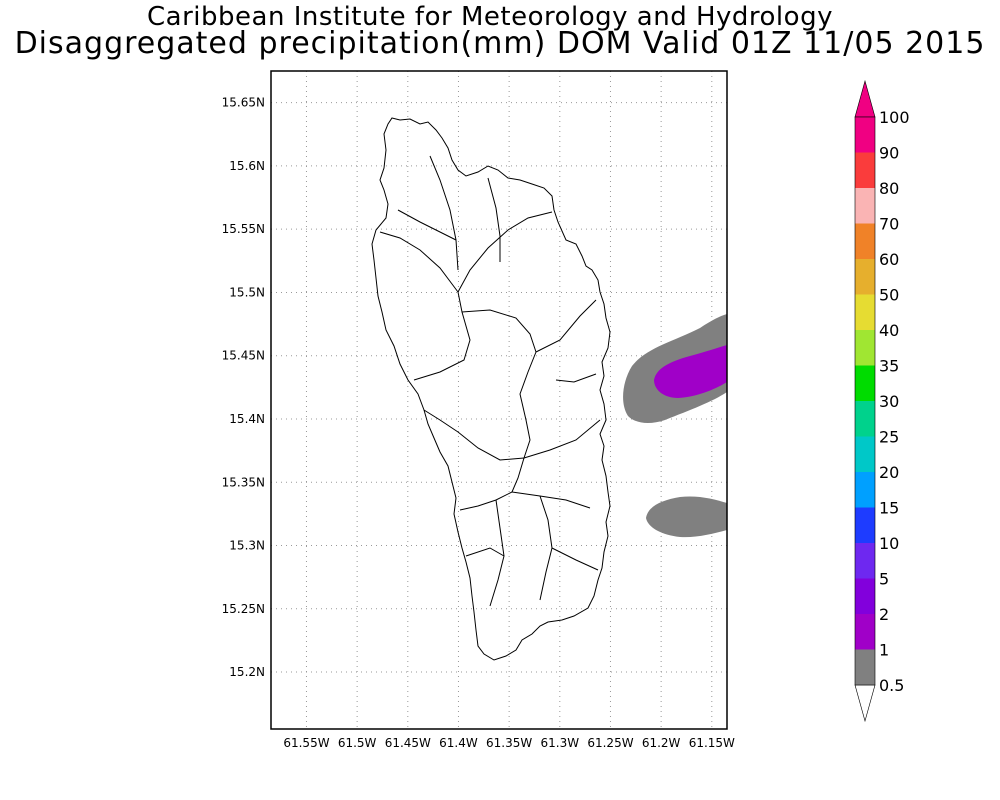  Describe the element at coordinates (243, 609) in the screenshot. I see `lat-tick-label: 15.25N` at that location.